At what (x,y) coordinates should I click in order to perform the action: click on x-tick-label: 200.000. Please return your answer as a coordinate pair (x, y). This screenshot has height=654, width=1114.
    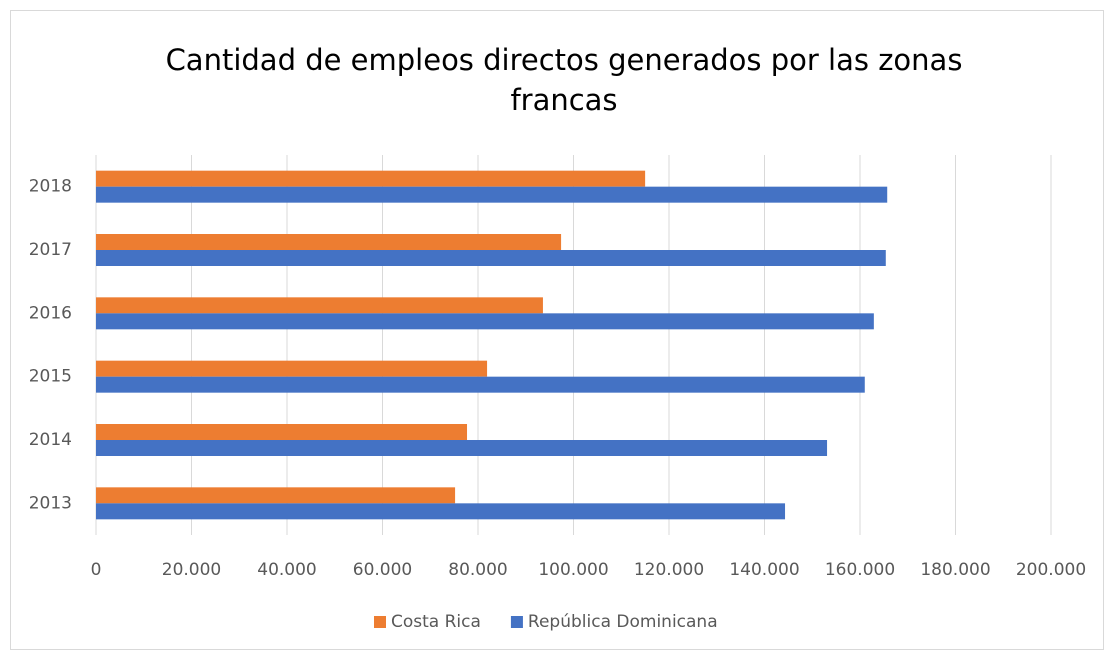
    Looking at the image, I should click on (1051, 570).